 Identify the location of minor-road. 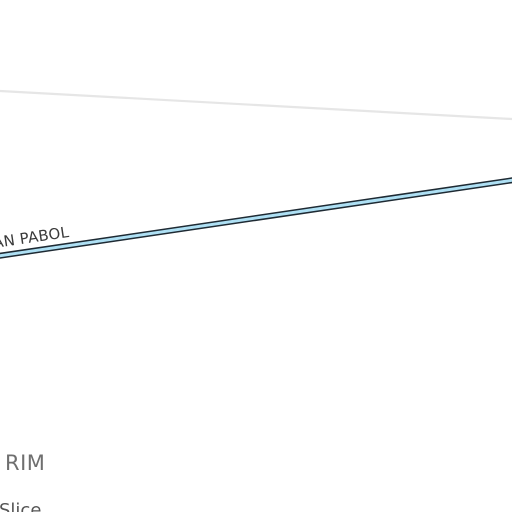
(256, 105).